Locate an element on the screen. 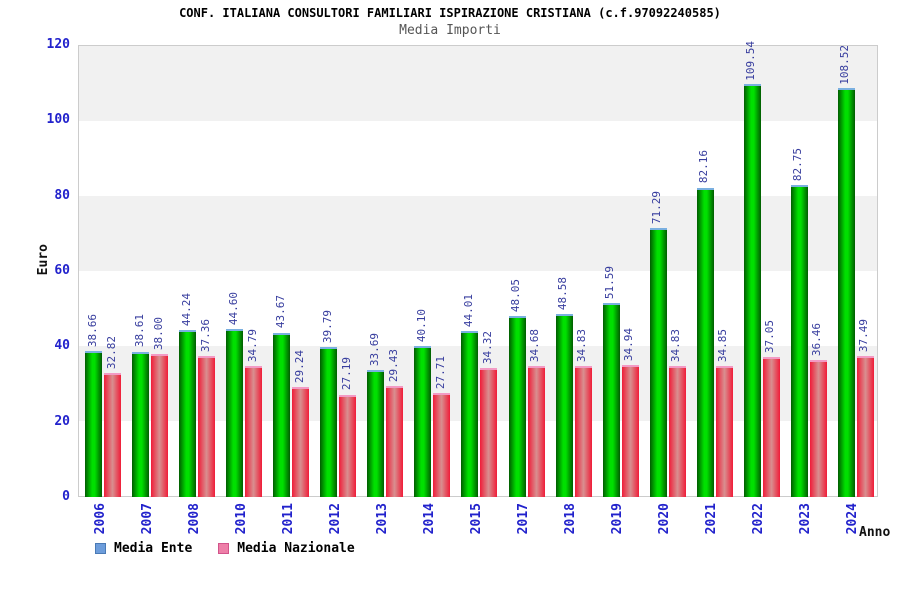 The height and width of the screenshot is (600, 900). value-label: 32.82 is located at coordinates (111, 353).